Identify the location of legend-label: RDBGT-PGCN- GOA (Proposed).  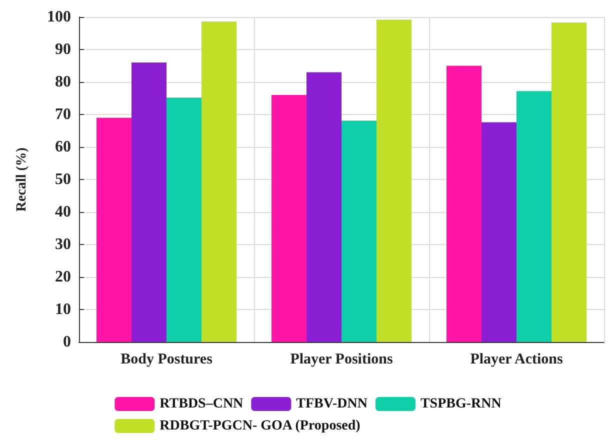
(260, 426).